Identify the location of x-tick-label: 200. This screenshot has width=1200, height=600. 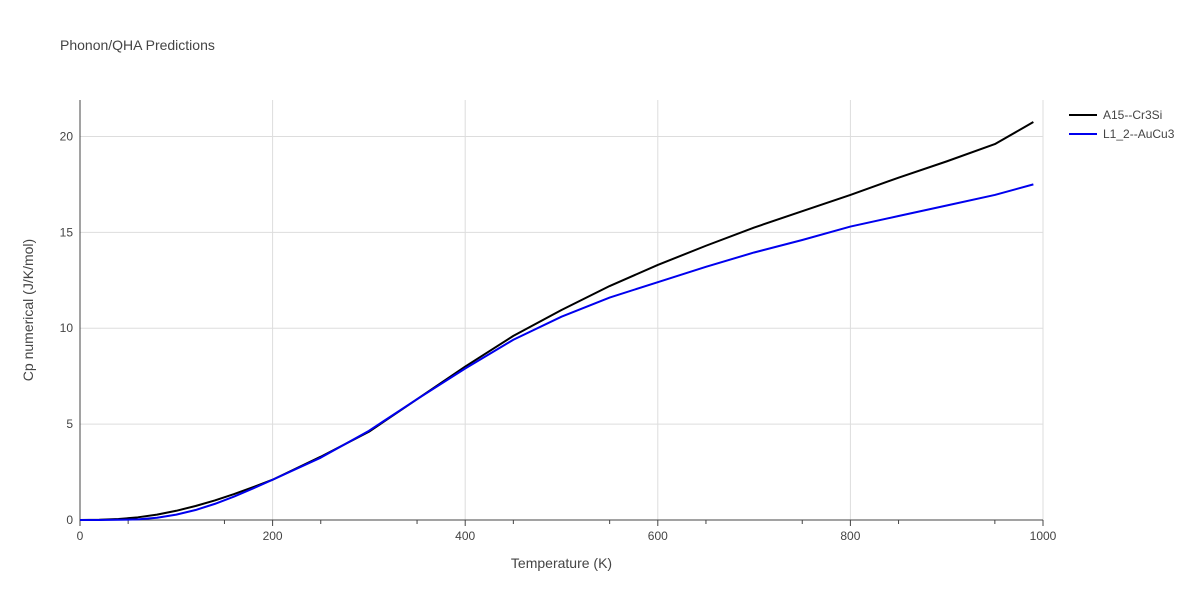
(273, 536).